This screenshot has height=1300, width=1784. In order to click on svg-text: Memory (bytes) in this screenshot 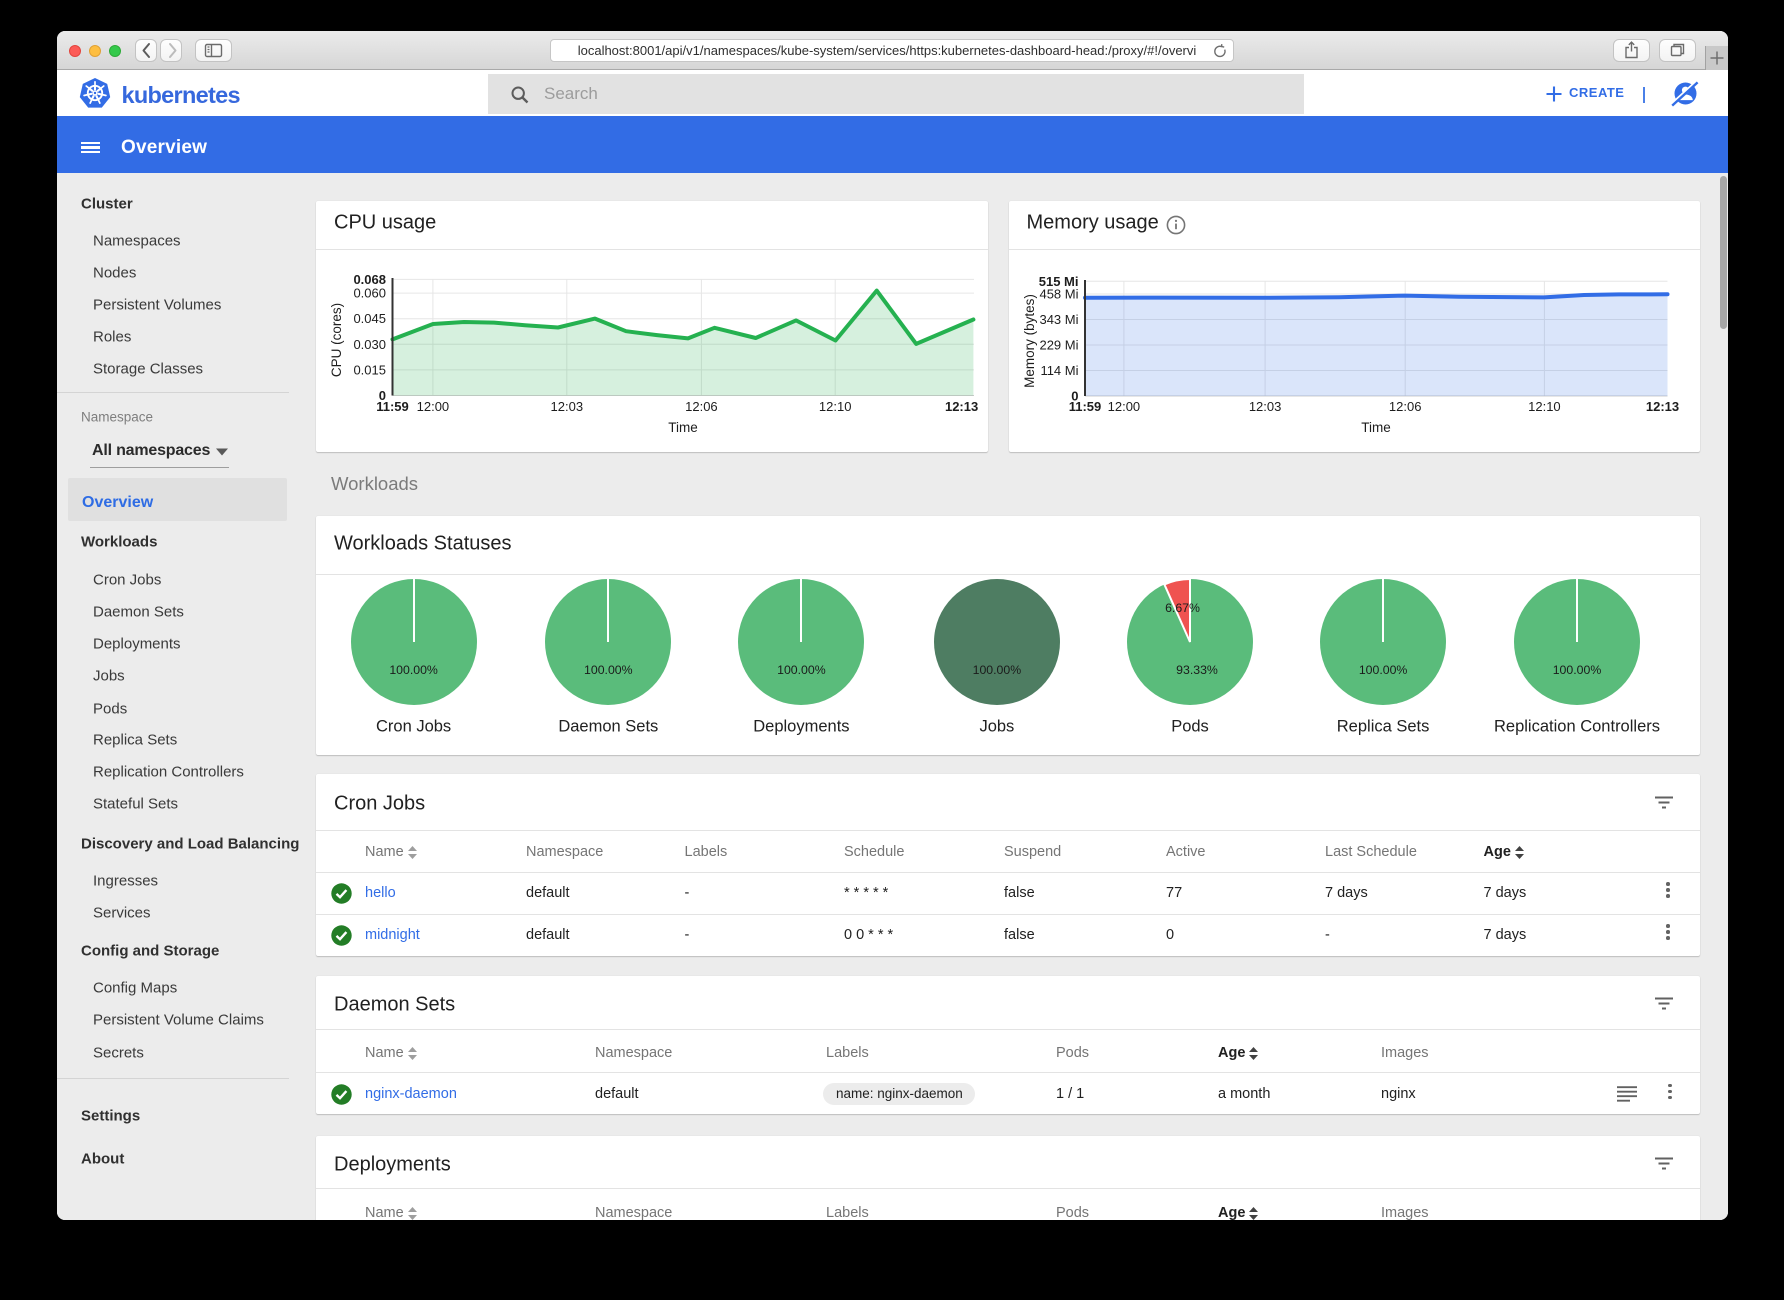, I will do `click(1029, 341)`.